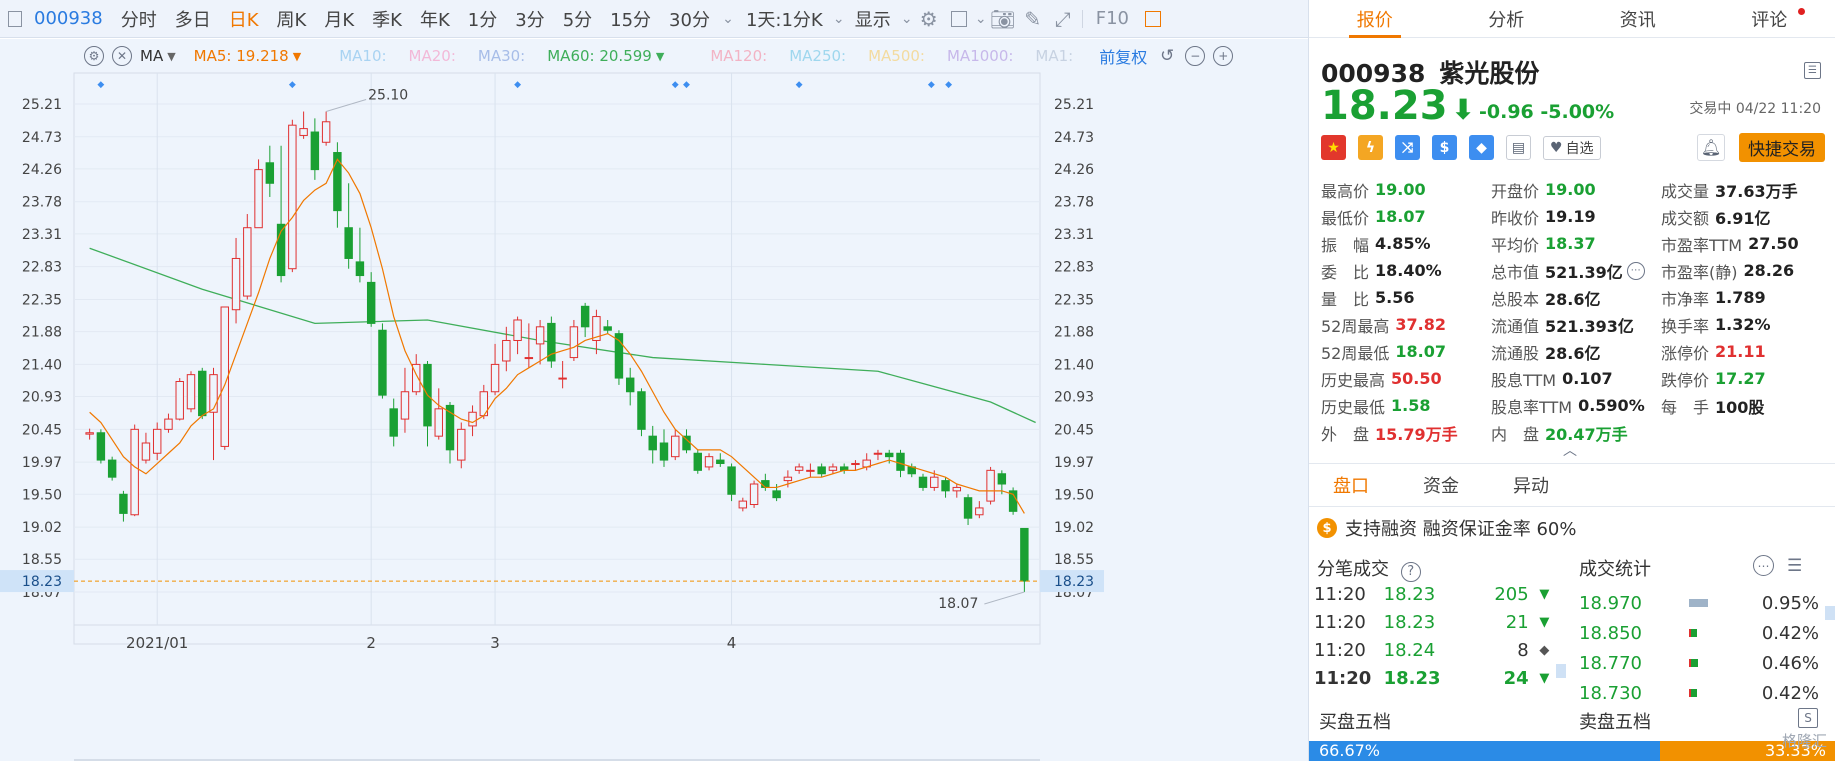 The height and width of the screenshot is (761, 1835). What do you see at coordinates (1740, 351) in the screenshot?
I see `stat-value: 21.11` at bounding box center [1740, 351].